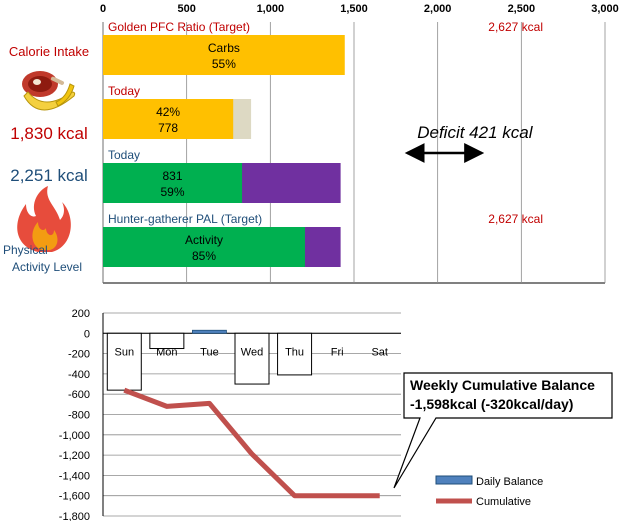  What do you see at coordinates (74, 436) in the screenshot?
I see `y-tick-label: -1,000` at bounding box center [74, 436].